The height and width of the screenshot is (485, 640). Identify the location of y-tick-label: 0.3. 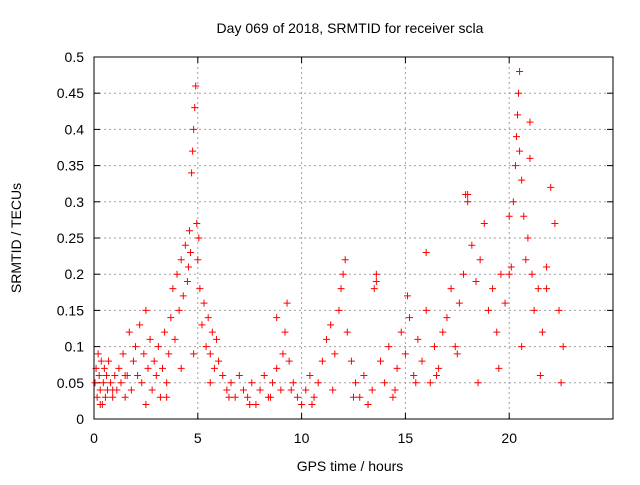
(75, 202).